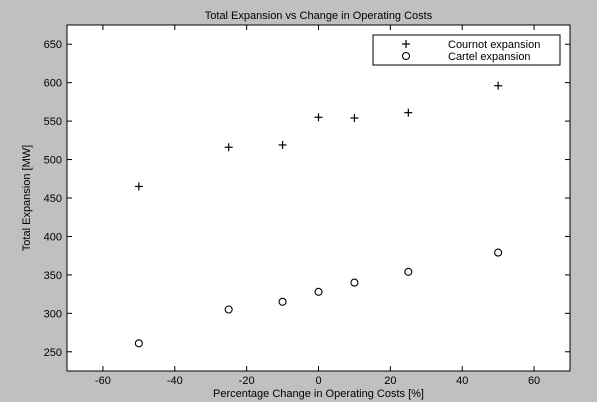 Image resolution: width=597 pixels, height=402 pixels. I want to click on legend: Cournot expansion Cartel expansion, so click(466, 50).